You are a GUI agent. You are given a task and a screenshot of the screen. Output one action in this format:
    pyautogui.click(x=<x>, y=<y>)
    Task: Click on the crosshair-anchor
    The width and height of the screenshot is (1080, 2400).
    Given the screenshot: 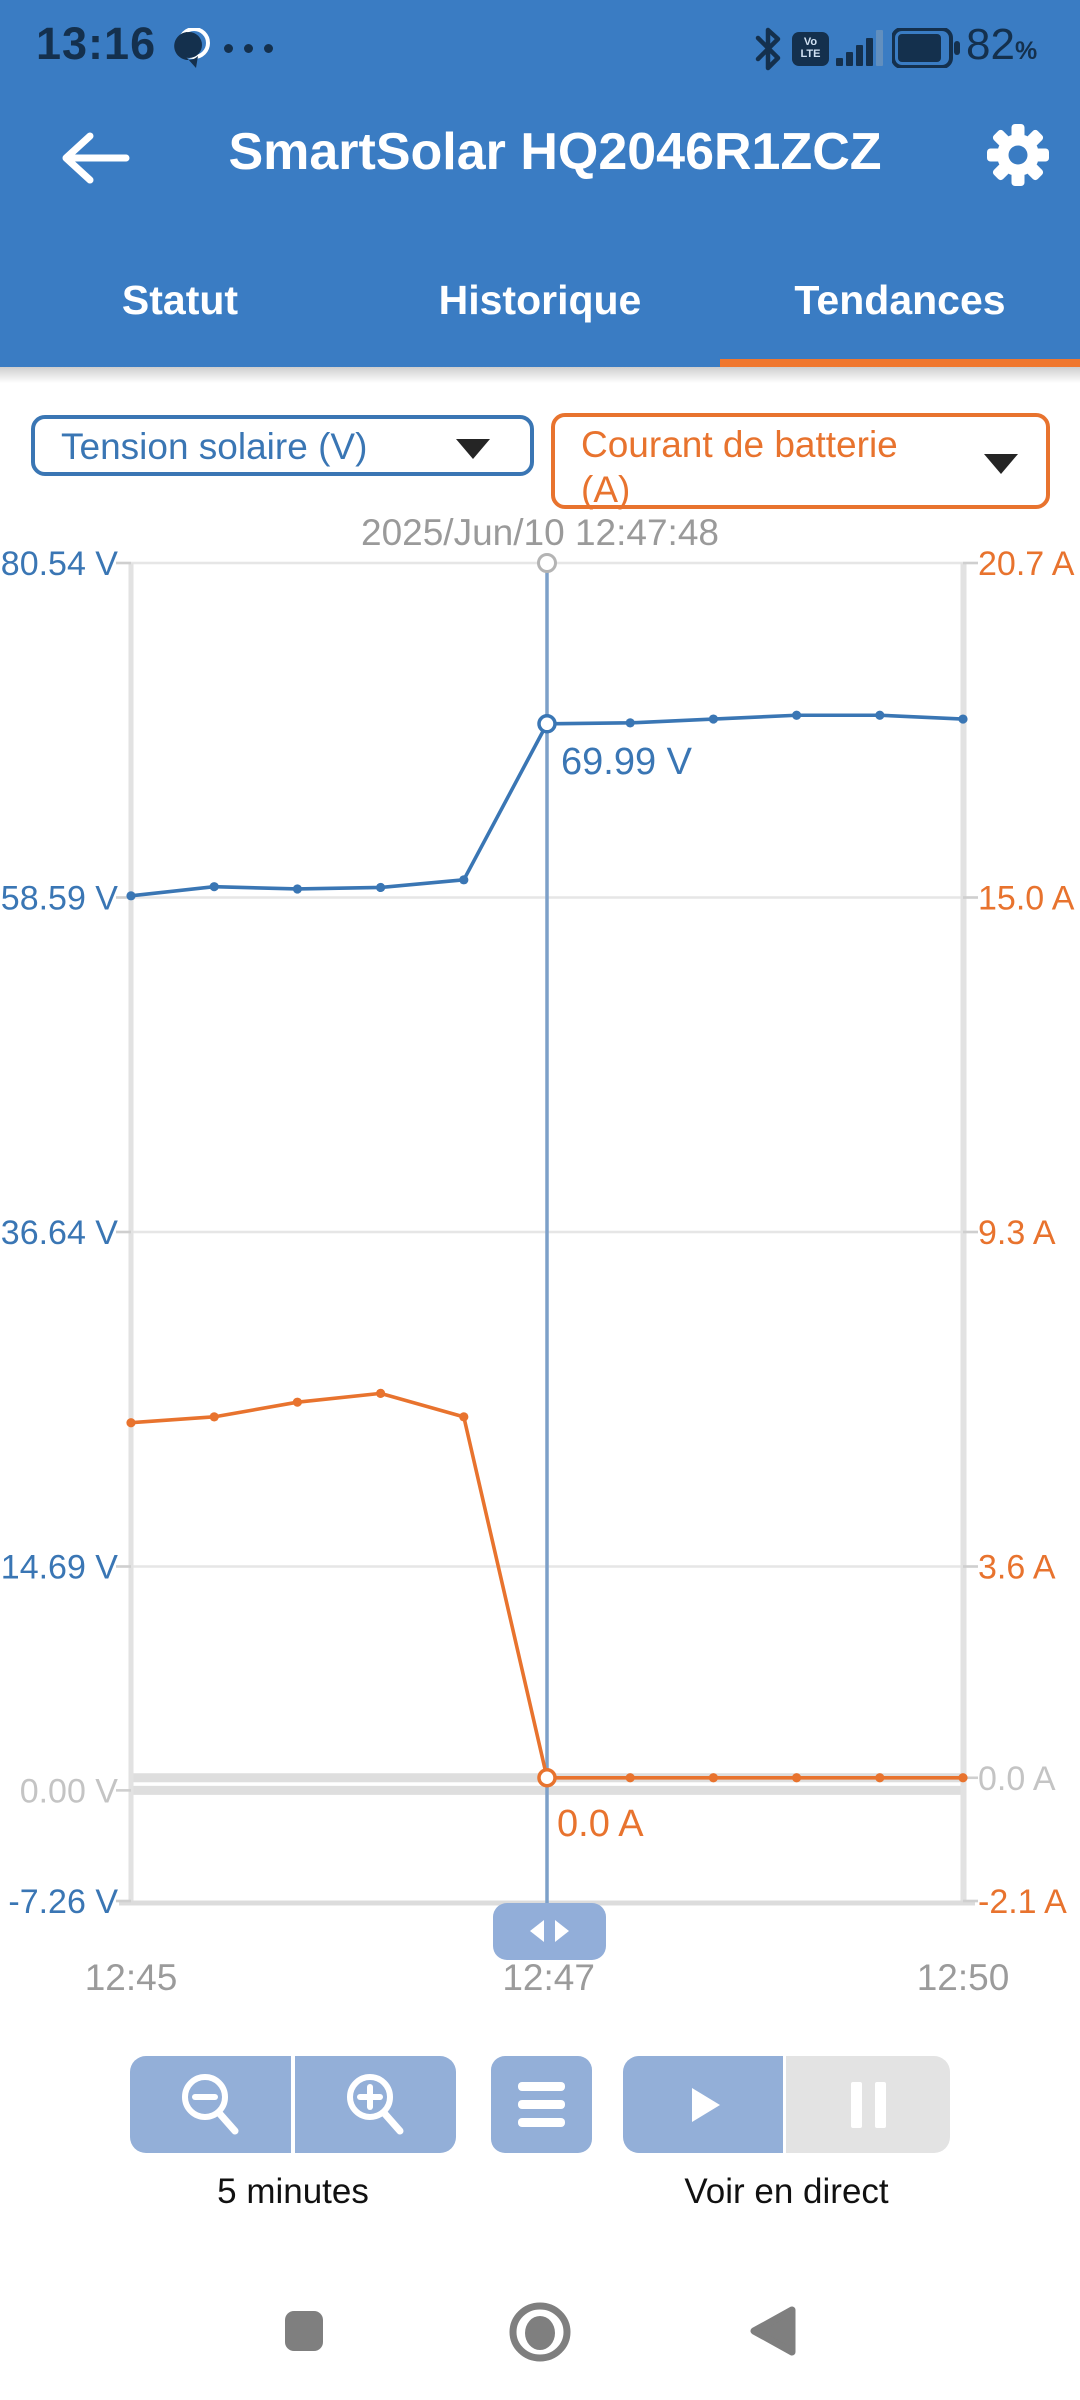 What is the action you would take?
    pyautogui.click(x=547, y=563)
    